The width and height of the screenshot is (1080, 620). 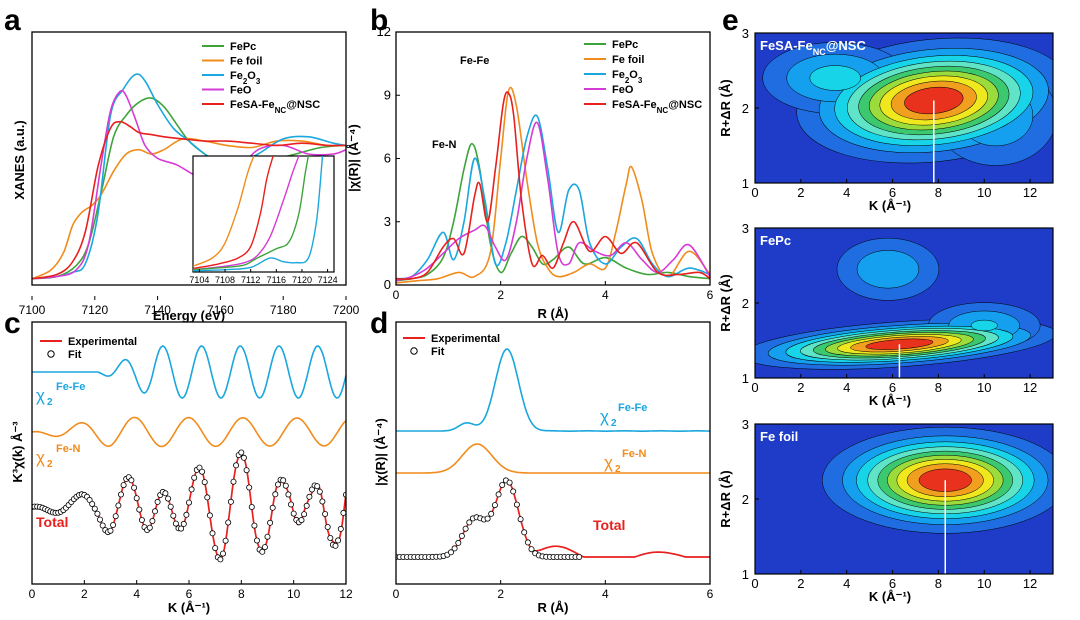 I want to click on chi-d-fe-n-sub: 2, so click(x=618, y=469).